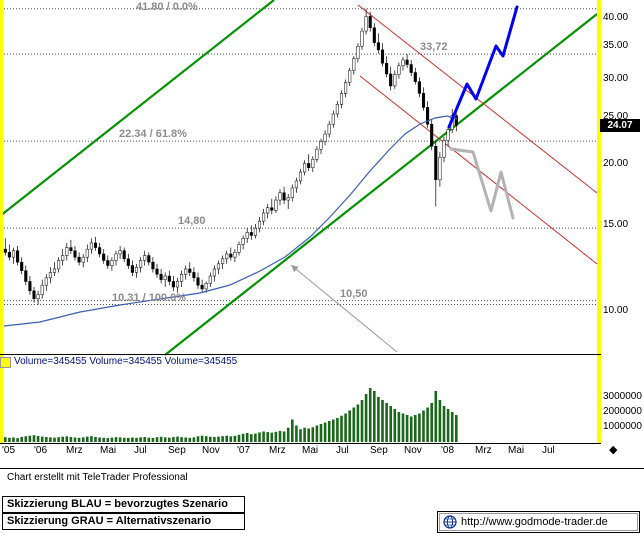  Describe the element at coordinates (300, 443) in the screenshot. I see `x-axis-line` at that location.